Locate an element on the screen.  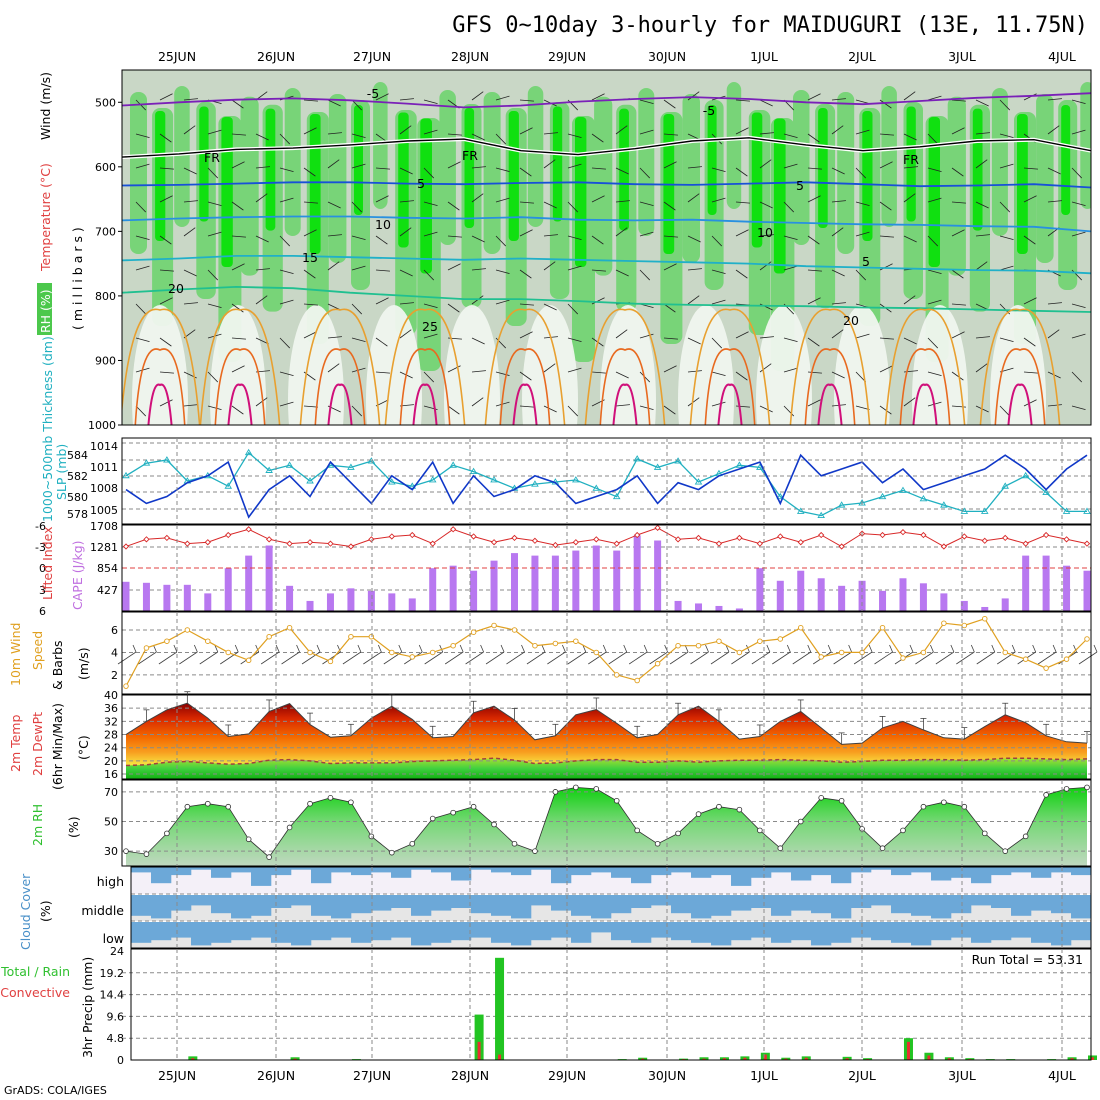
rh-dry-cell is located at coordinates (472, 365).